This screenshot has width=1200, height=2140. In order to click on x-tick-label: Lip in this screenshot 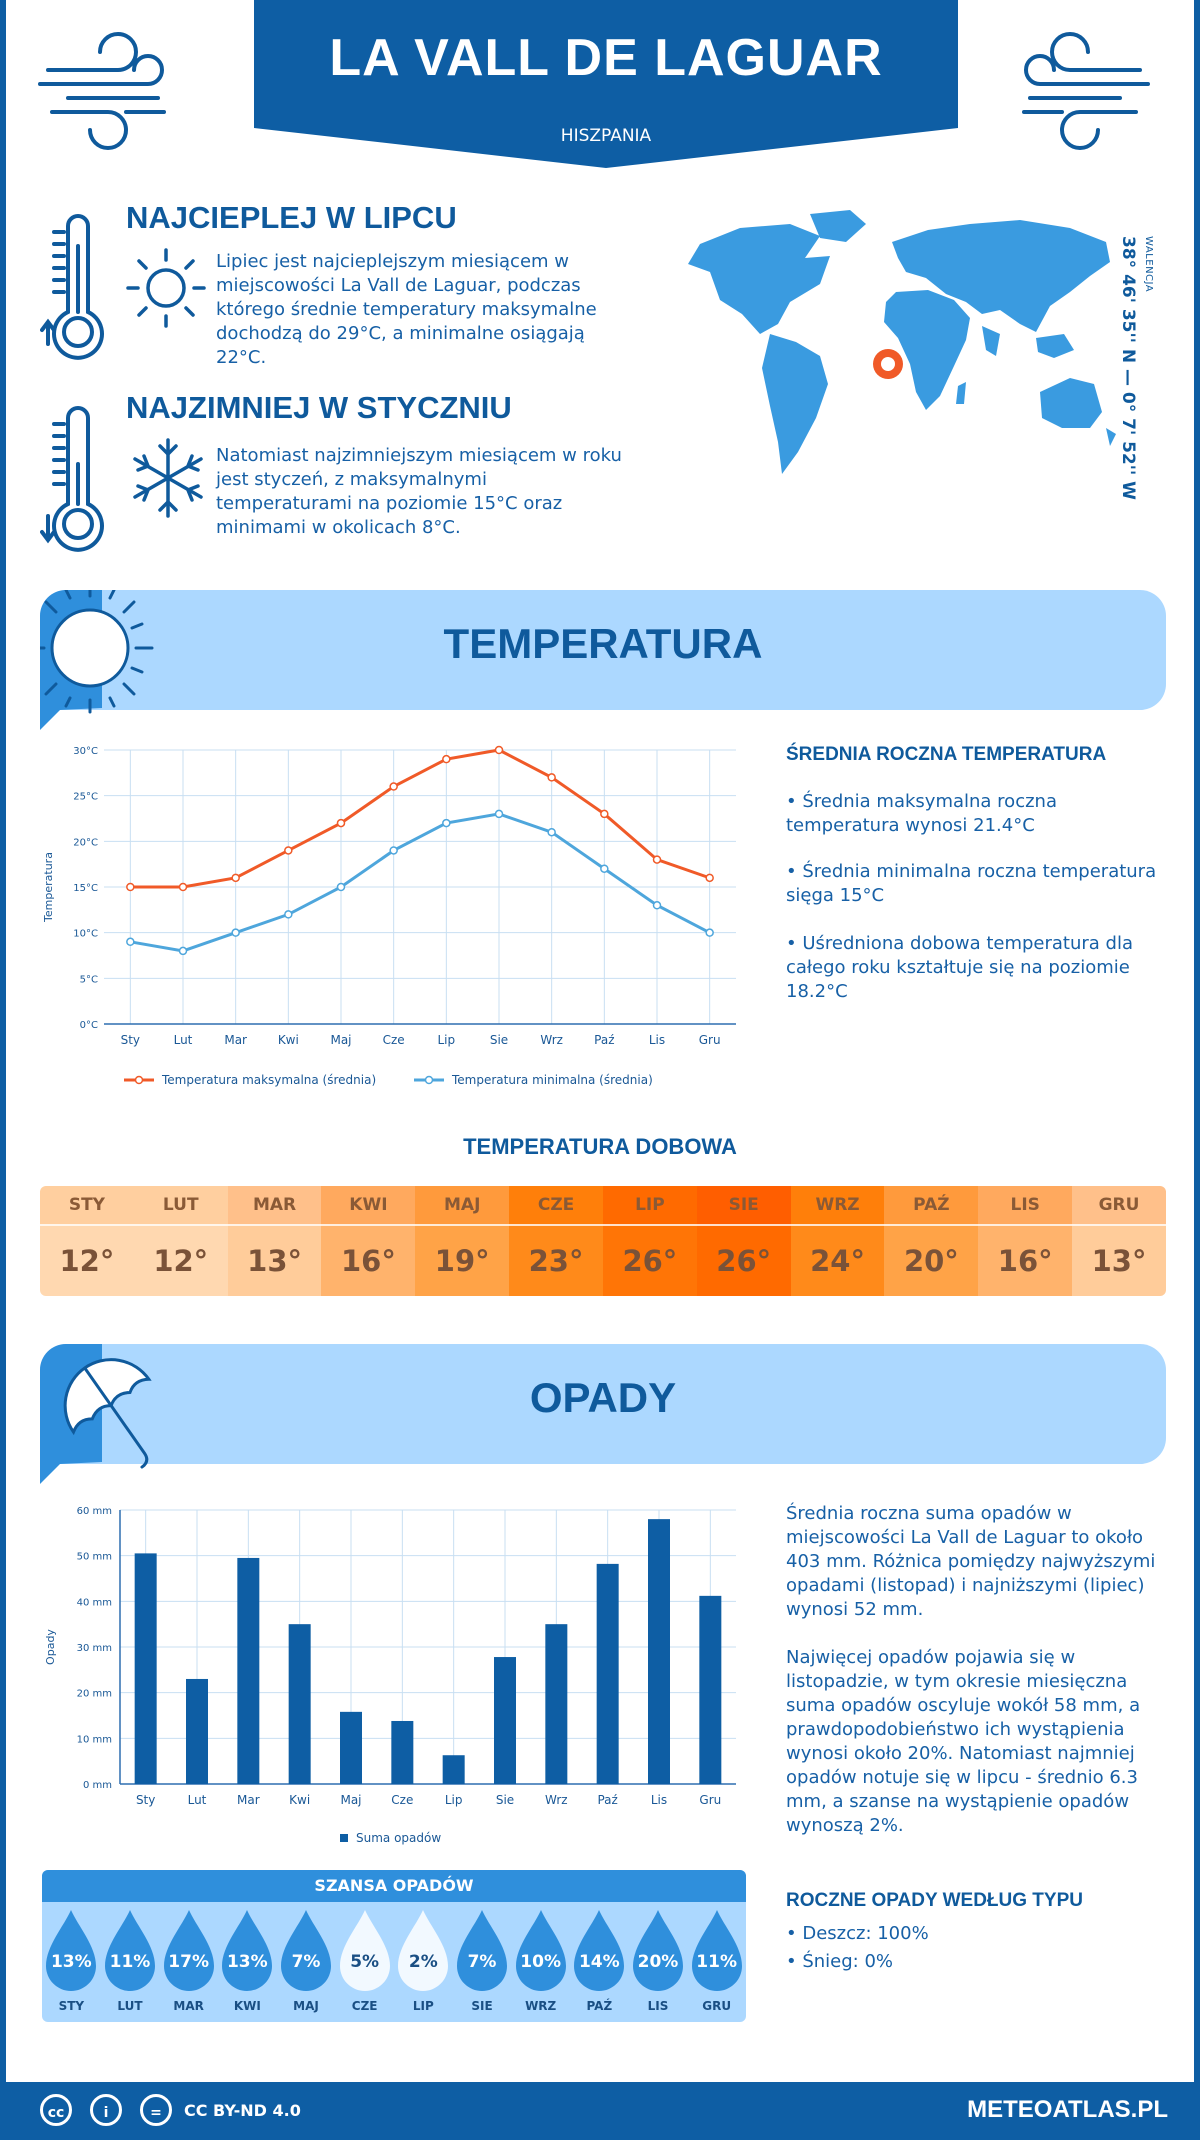, I will do `click(447, 1040)`.